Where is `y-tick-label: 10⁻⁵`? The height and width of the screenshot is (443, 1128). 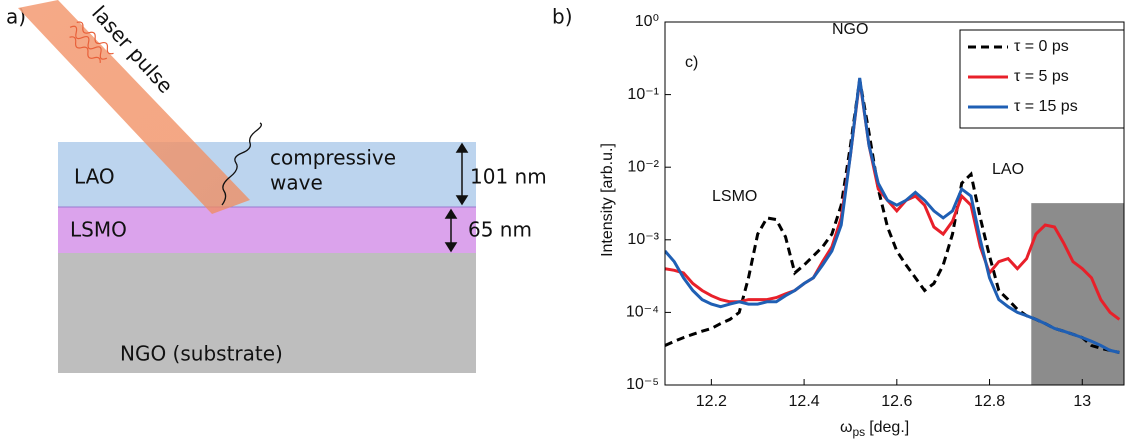
y-tick-label: 10⁻⁵ is located at coordinates (642, 384).